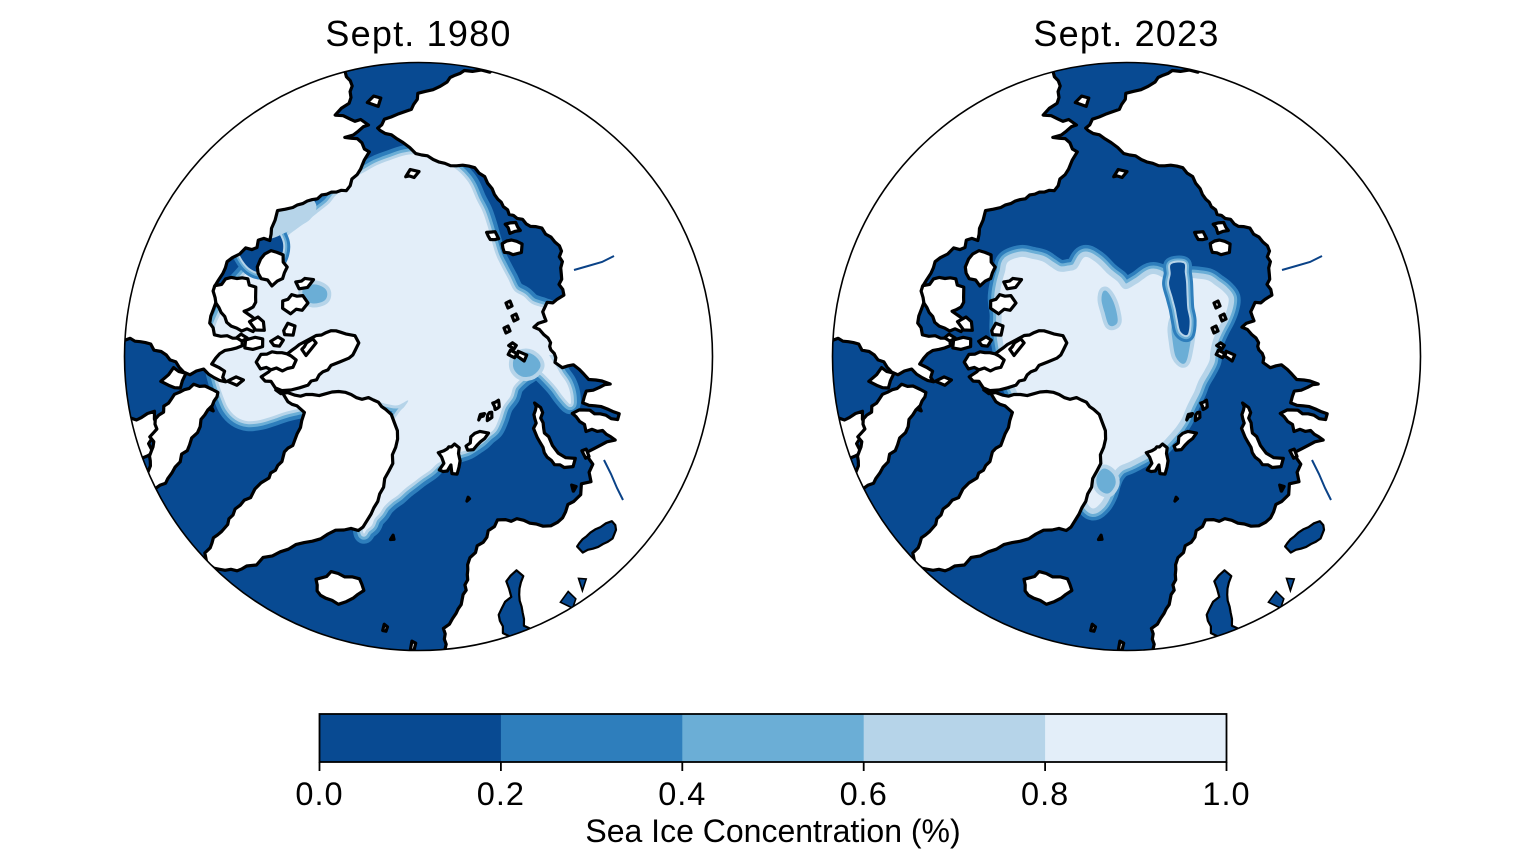 Image resolution: width=1536 pixels, height=864 pixels. Describe the element at coordinates (1226, 794) in the screenshot. I see `svg-text: 1.0` at that location.